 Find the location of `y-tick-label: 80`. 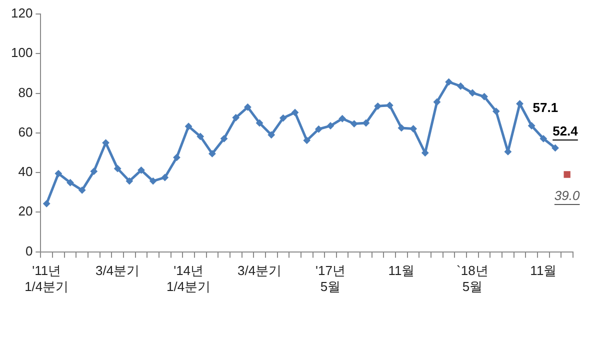

y-tick-label: 80 is located at coordinates (25, 92).